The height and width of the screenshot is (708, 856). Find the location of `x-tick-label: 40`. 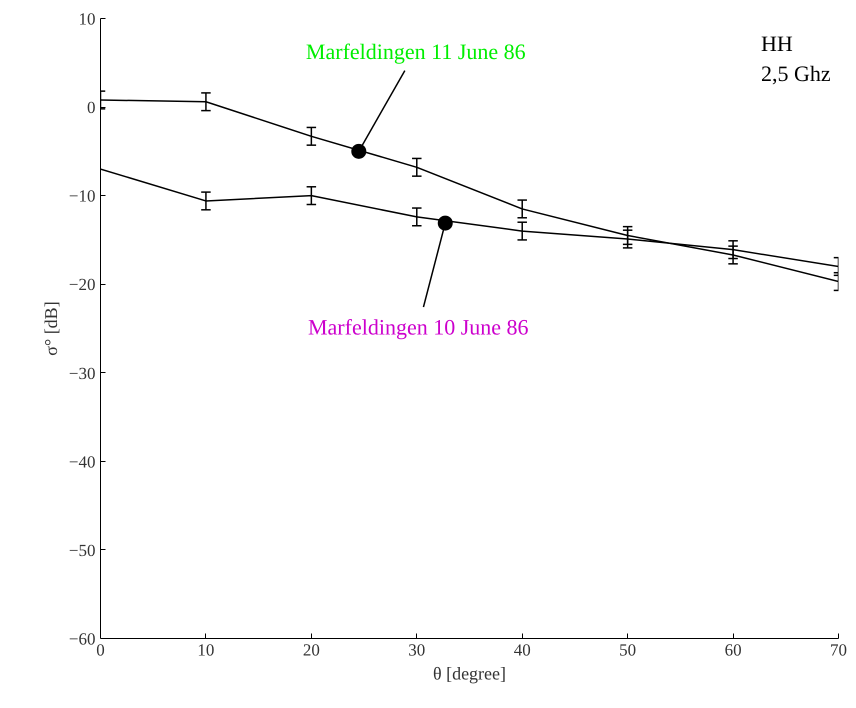

x-tick-label: 40 is located at coordinates (522, 650).